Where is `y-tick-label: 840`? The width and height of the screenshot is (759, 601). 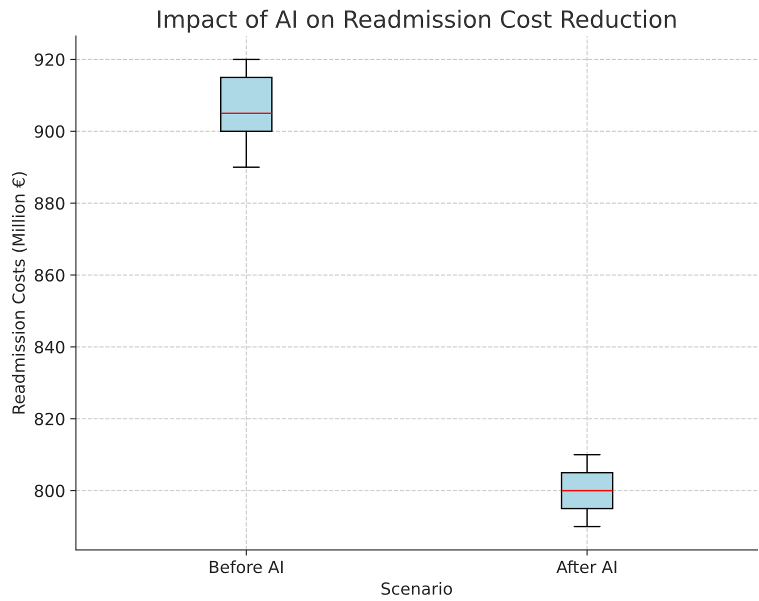
y-tick-label: 840 is located at coordinates (49, 347).